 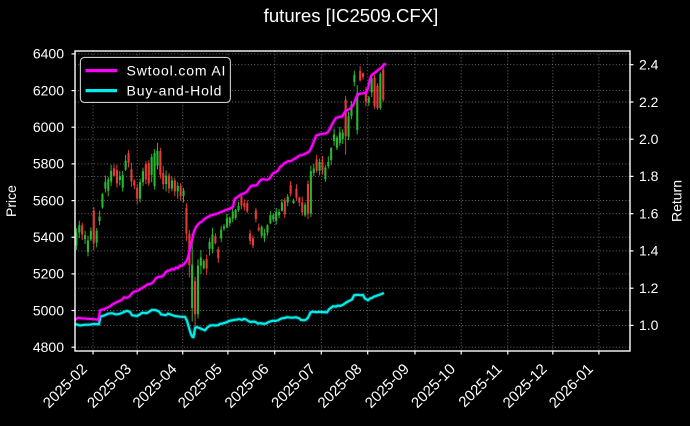 I want to click on svg-text: 5400, so click(x=48, y=237).